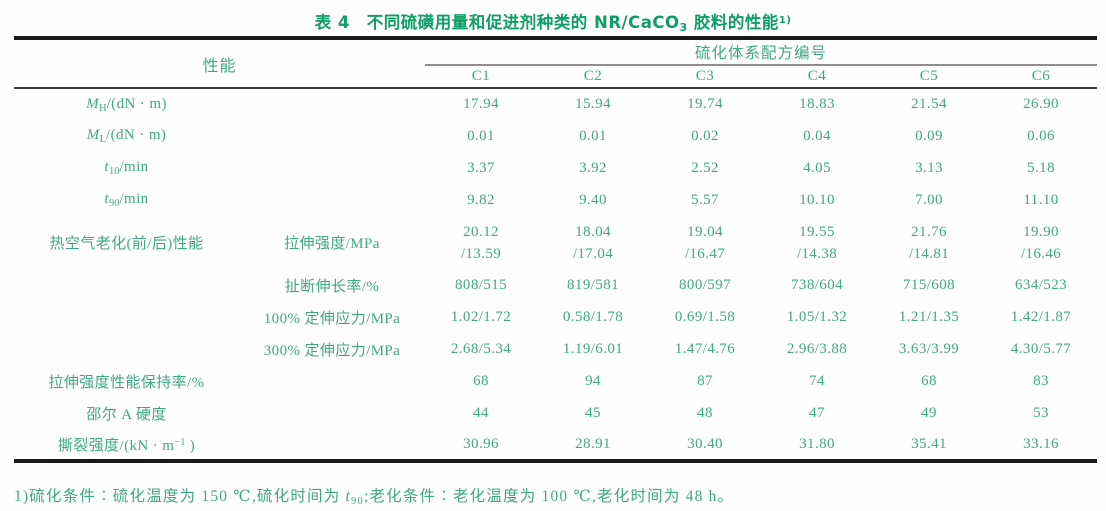 This screenshot has width=1106, height=511. Describe the element at coordinates (1041, 231) in the screenshot. I see `value-line: 19.90` at that location.